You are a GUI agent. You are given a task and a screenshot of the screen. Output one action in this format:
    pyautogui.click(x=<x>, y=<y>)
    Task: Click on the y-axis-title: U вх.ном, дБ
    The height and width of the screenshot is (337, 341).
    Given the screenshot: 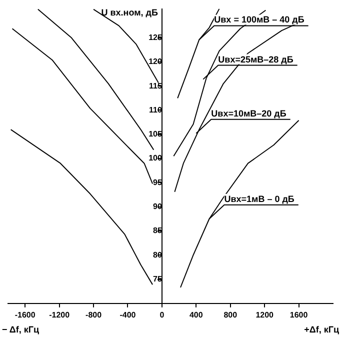 What is the action you would take?
    pyautogui.click(x=129, y=12)
    